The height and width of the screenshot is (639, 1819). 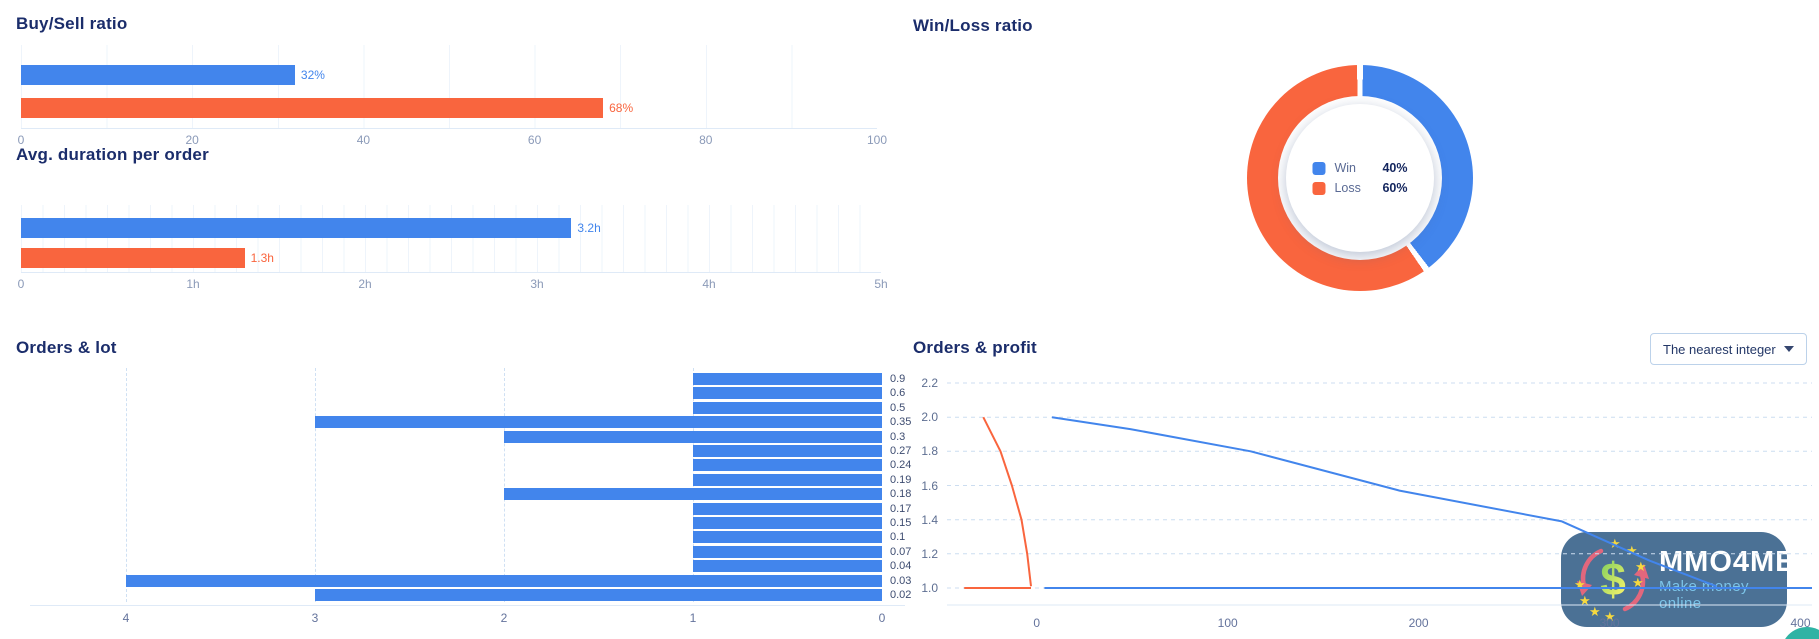 I want to click on x-tick: 20, so click(x=192, y=140).